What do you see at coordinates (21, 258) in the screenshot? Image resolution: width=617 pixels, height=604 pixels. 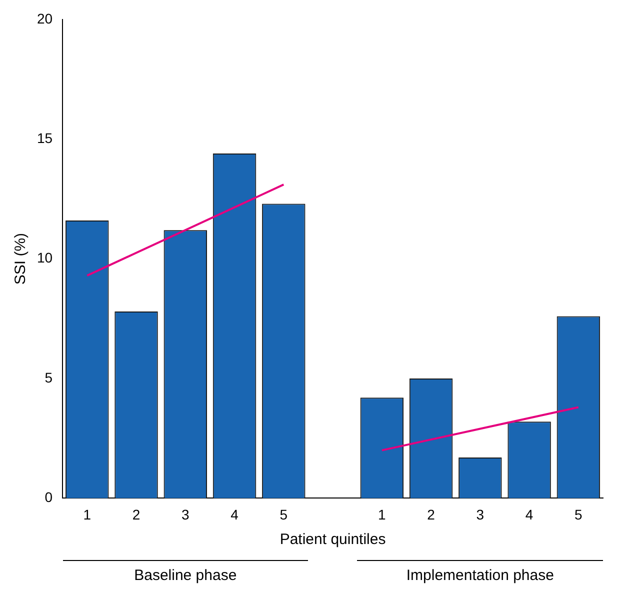 I see `y-axis-title: SSI (%)` at bounding box center [21, 258].